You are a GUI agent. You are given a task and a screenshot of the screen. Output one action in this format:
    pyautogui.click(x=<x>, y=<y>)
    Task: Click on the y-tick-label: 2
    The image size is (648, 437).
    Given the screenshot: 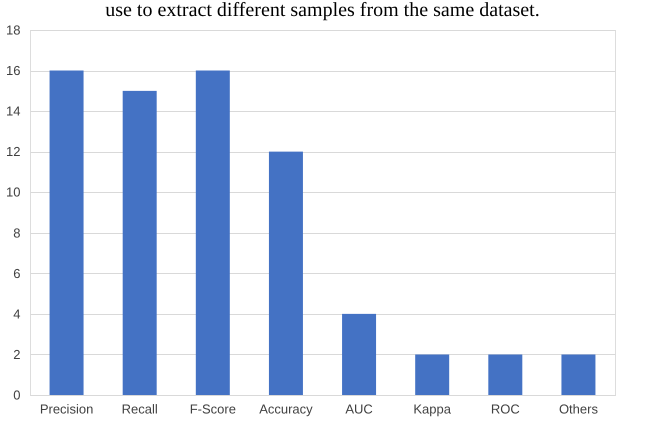 What is the action you would take?
    pyautogui.click(x=16, y=354)
    